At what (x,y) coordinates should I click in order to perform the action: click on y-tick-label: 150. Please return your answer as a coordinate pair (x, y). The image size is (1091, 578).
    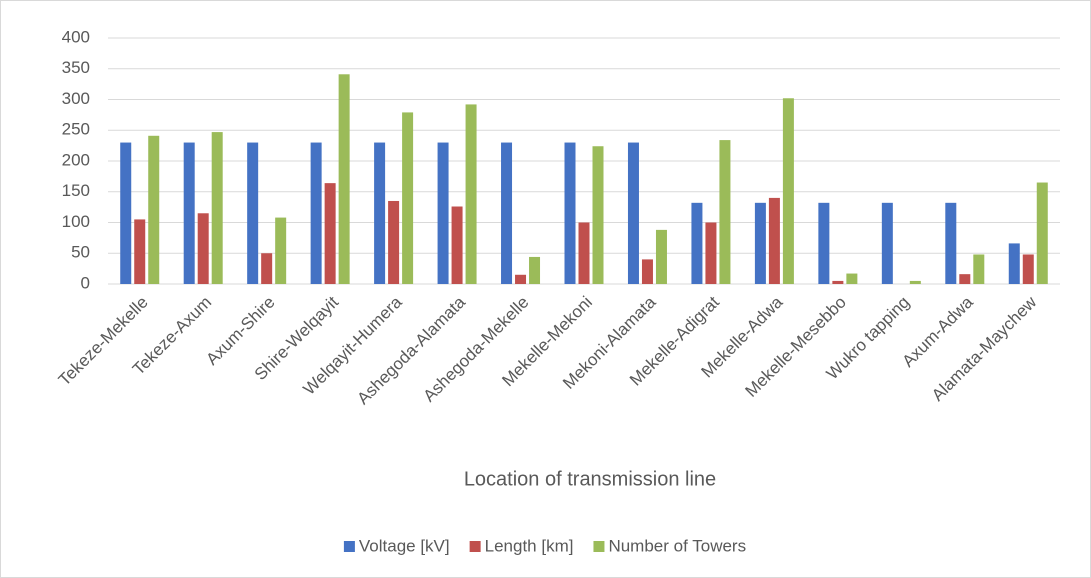
    Looking at the image, I should click on (76, 190).